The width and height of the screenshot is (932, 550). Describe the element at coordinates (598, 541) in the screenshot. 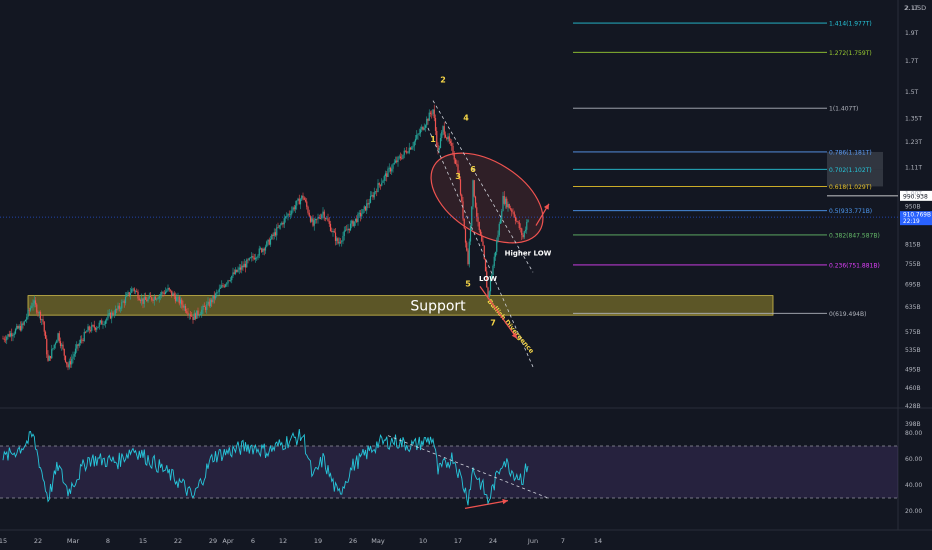

I see `time-tick-label: 14` at that location.